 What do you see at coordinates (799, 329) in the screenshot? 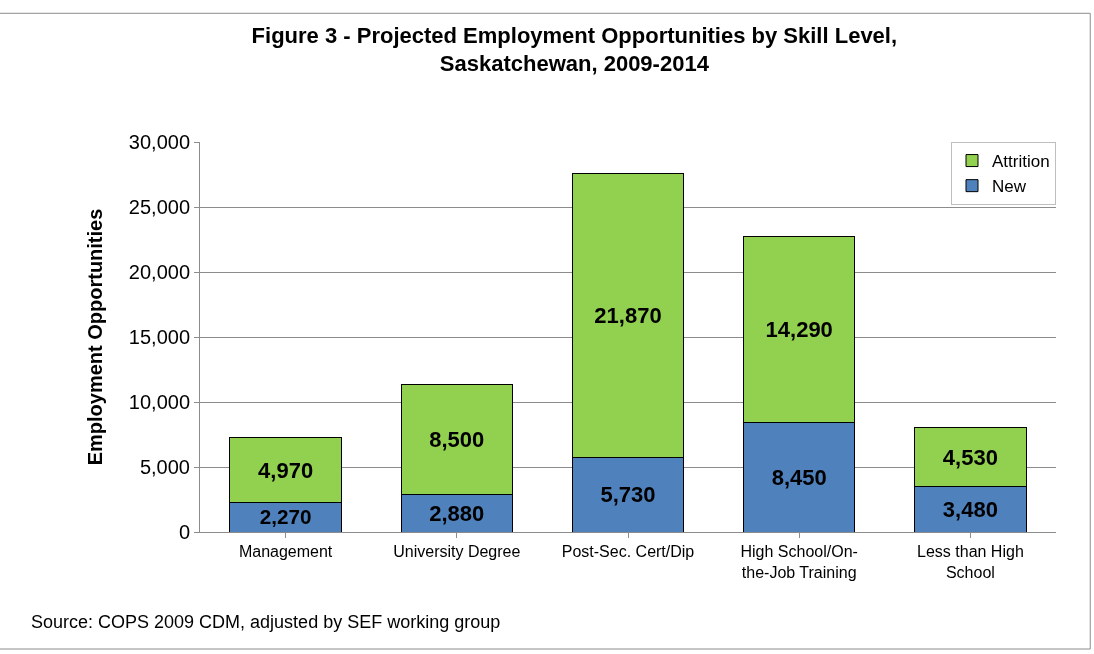
I see `data-label: 14,290` at bounding box center [799, 329].